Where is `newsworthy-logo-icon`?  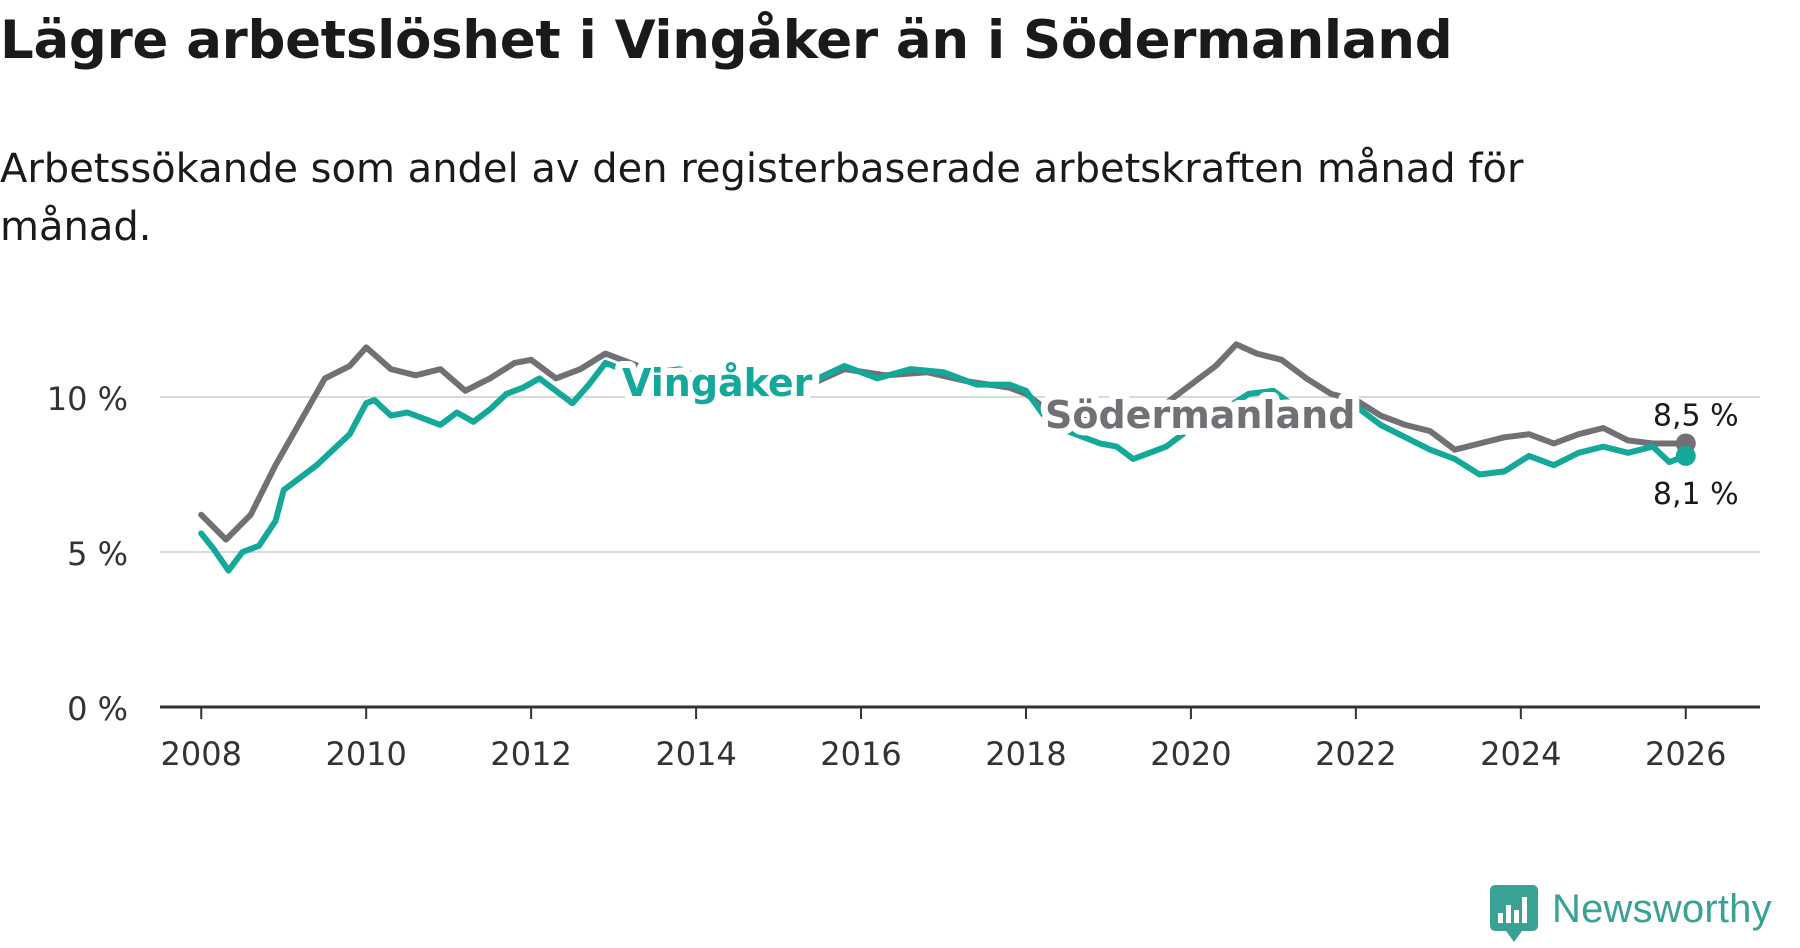
newsworthy-logo-icon is located at coordinates (1514, 913).